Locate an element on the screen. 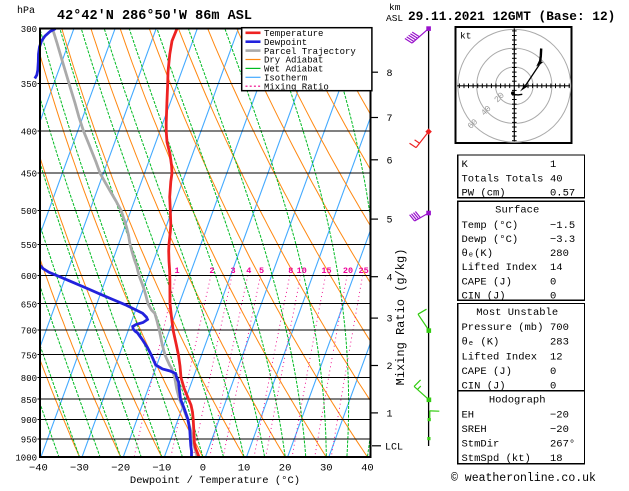 The width and height of the screenshot is (629, 491). svg-text: 900 is located at coordinates (29, 421).